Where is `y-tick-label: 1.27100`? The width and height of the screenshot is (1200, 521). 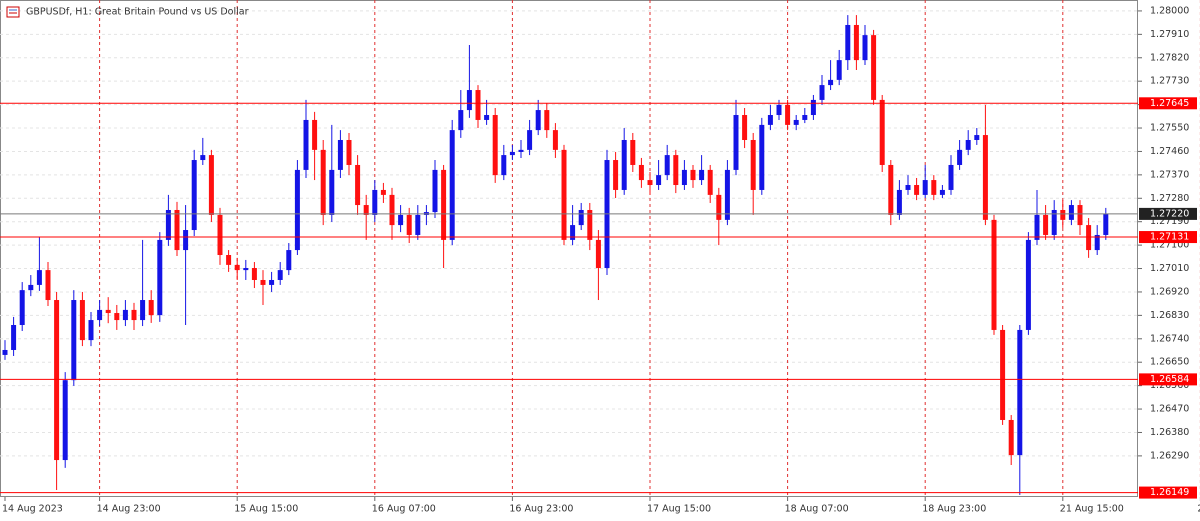 y-tick-label: 1.27100 is located at coordinates (1169, 245).